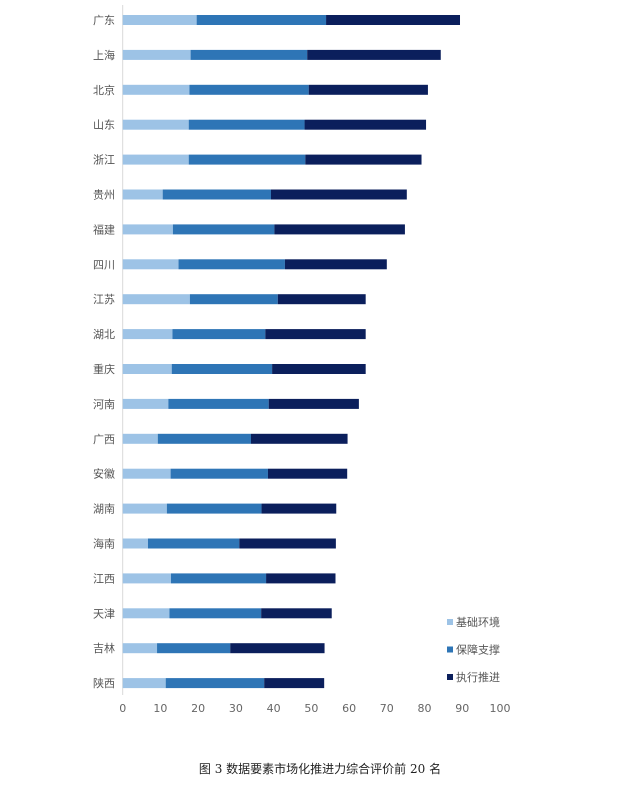  What do you see at coordinates (104, 544) in the screenshot?
I see `category-label: 海南` at bounding box center [104, 544].